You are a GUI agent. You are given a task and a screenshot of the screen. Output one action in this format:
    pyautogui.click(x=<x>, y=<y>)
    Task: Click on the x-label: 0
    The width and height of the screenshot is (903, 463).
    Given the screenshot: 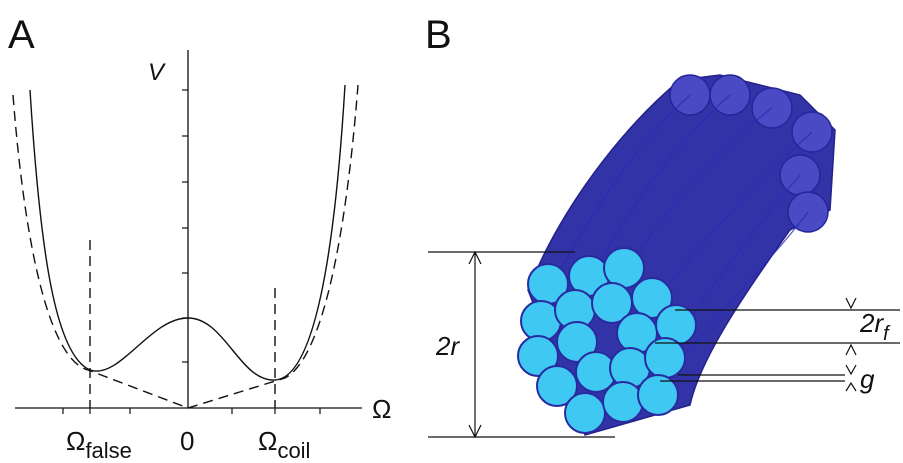 What is the action you would take?
    pyautogui.click(x=187, y=441)
    